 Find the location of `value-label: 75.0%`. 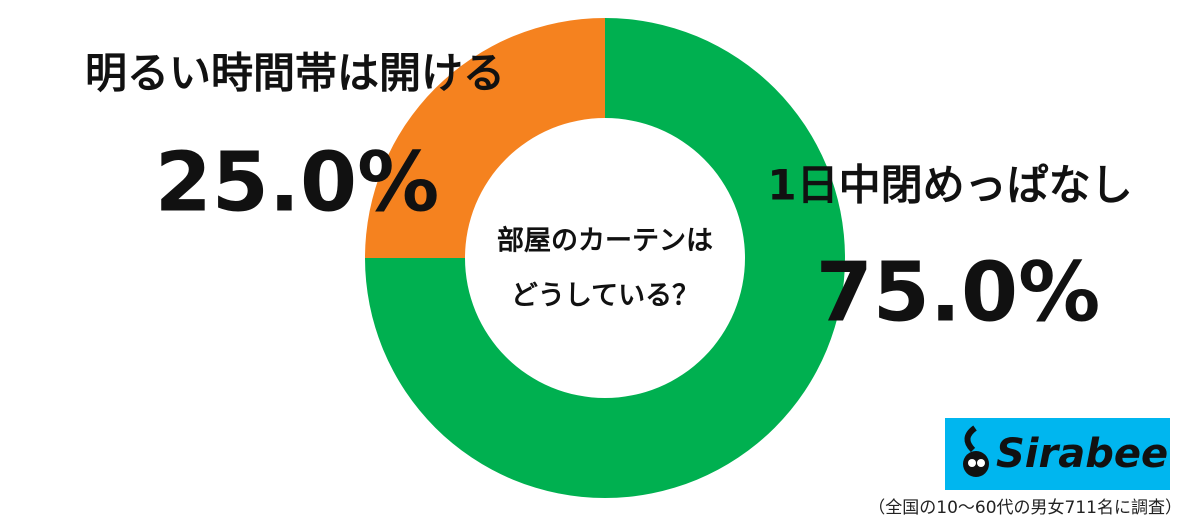

value-label: 75.0% is located at coordinates (958, 292).